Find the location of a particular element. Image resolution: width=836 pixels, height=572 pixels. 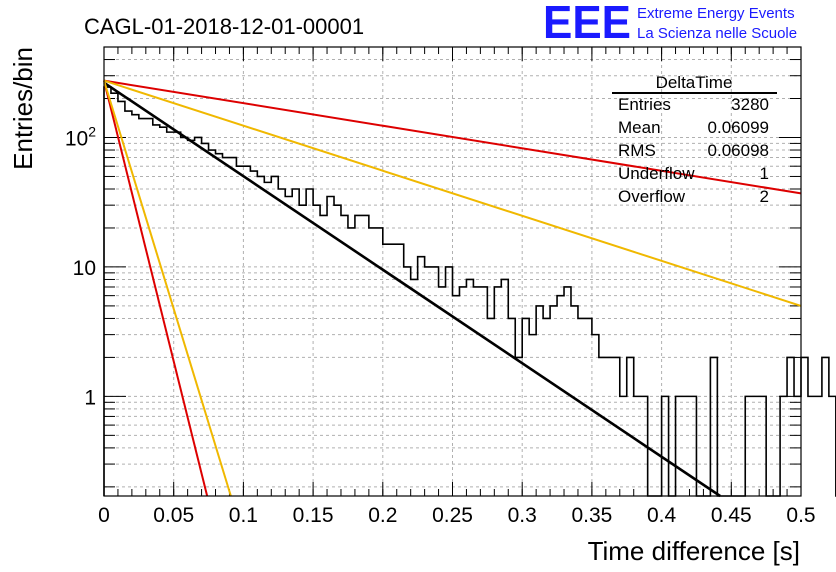

y-axis-label: Entries/bin is located at coordinates (23, 108).